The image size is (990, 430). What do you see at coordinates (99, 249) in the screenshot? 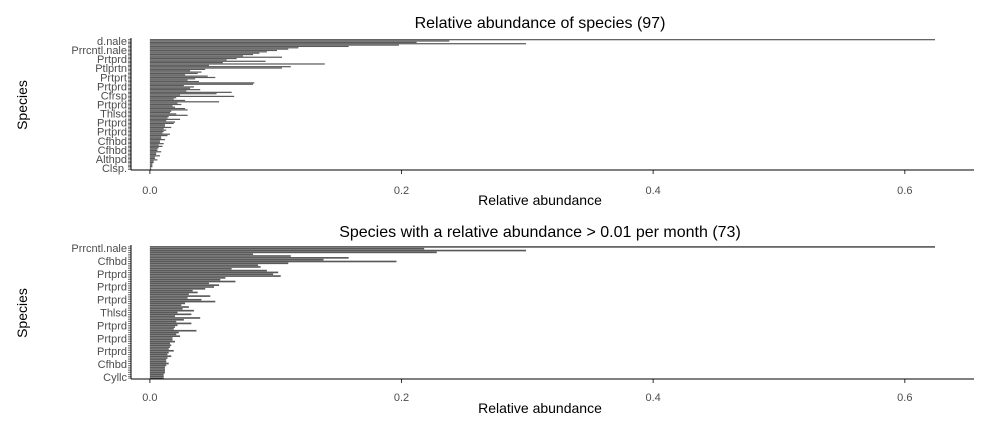
I see `category-label: Prrcntl.nale` at bounding box center [99, 249].